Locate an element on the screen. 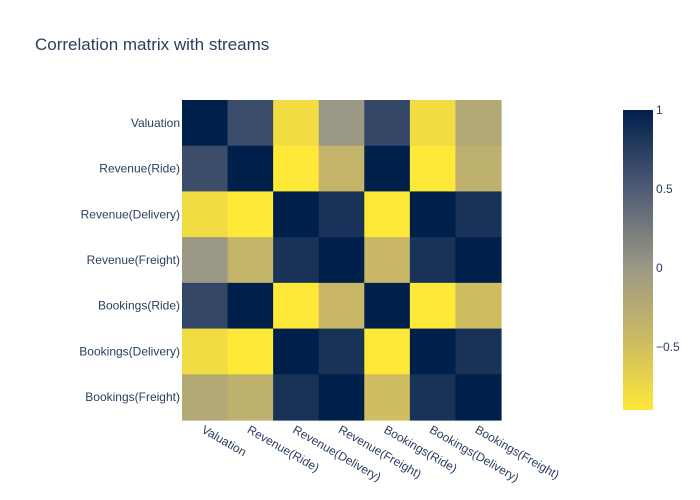 The height and width of the screenshot is (500, 700). chart-title: Correlation matrix with streams is located at coordinates (152, 44).